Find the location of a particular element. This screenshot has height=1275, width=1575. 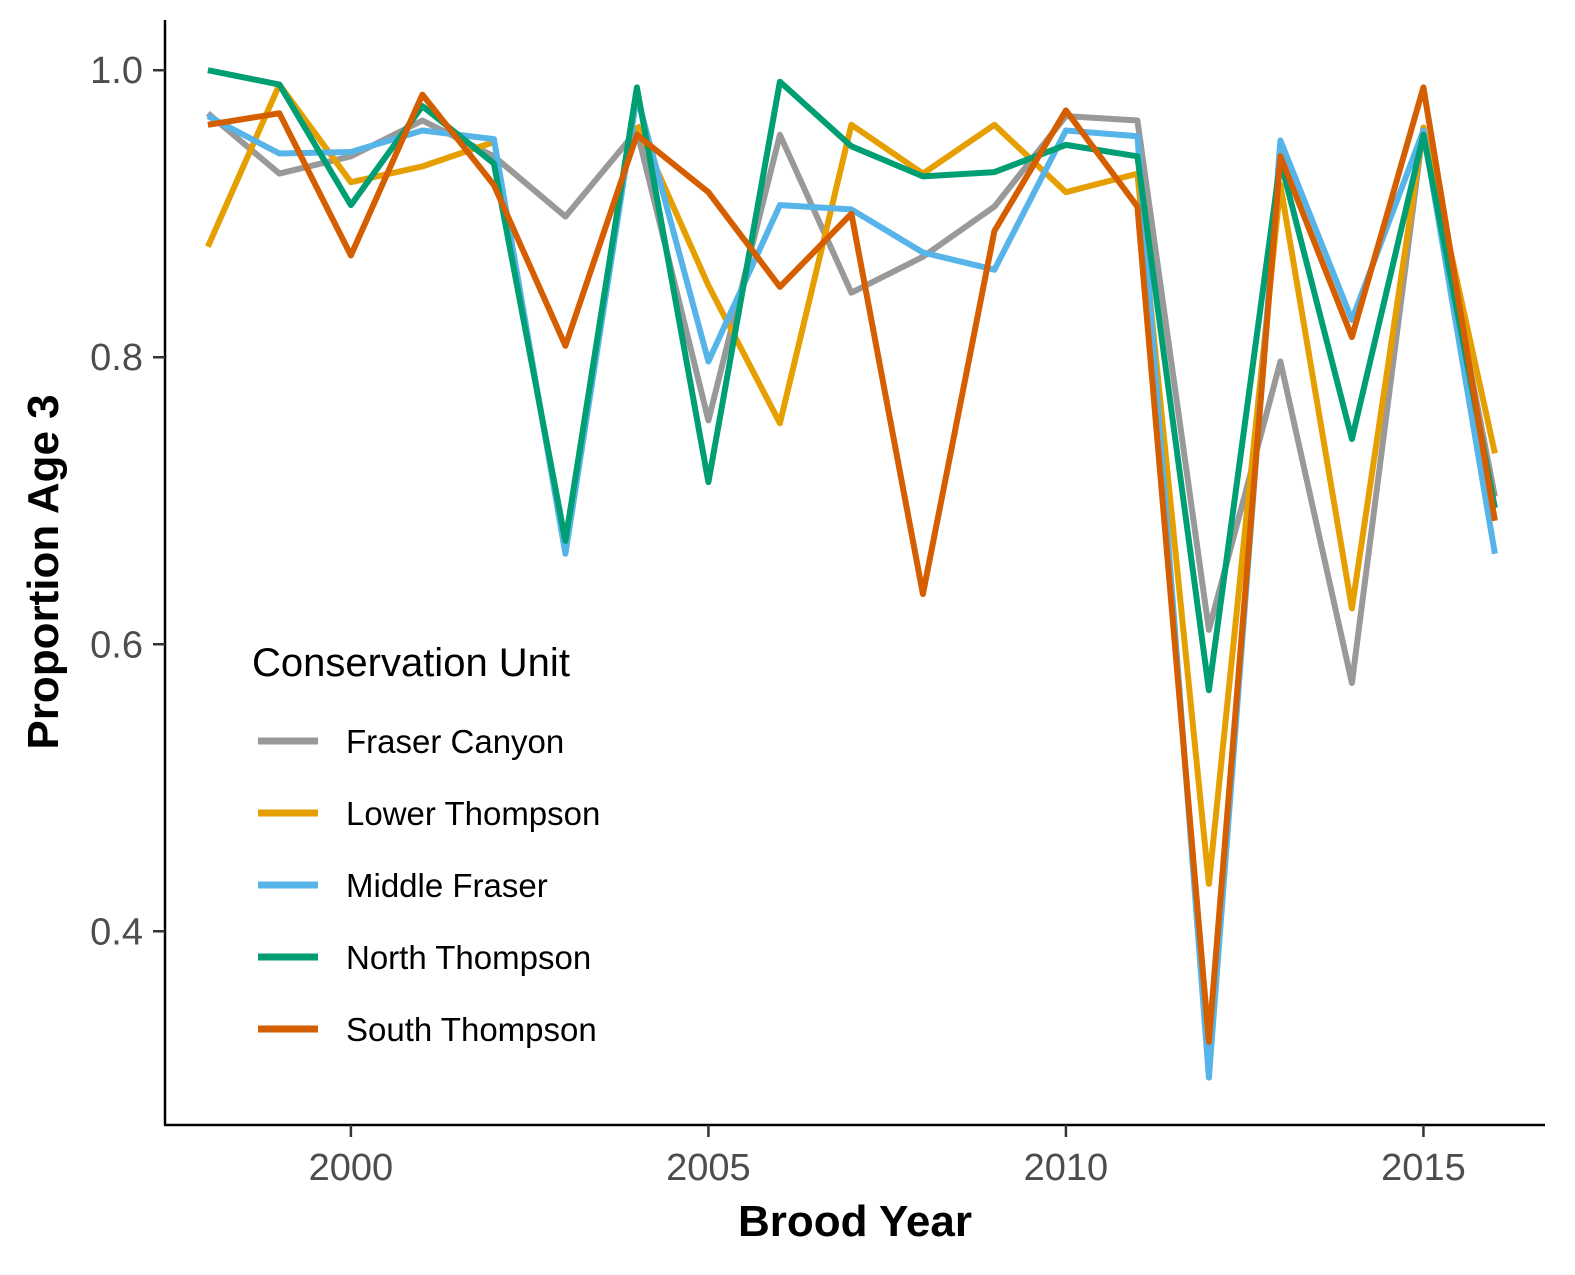

x-tick-label-2000: 2000 is located at coordinates (351, 1168).